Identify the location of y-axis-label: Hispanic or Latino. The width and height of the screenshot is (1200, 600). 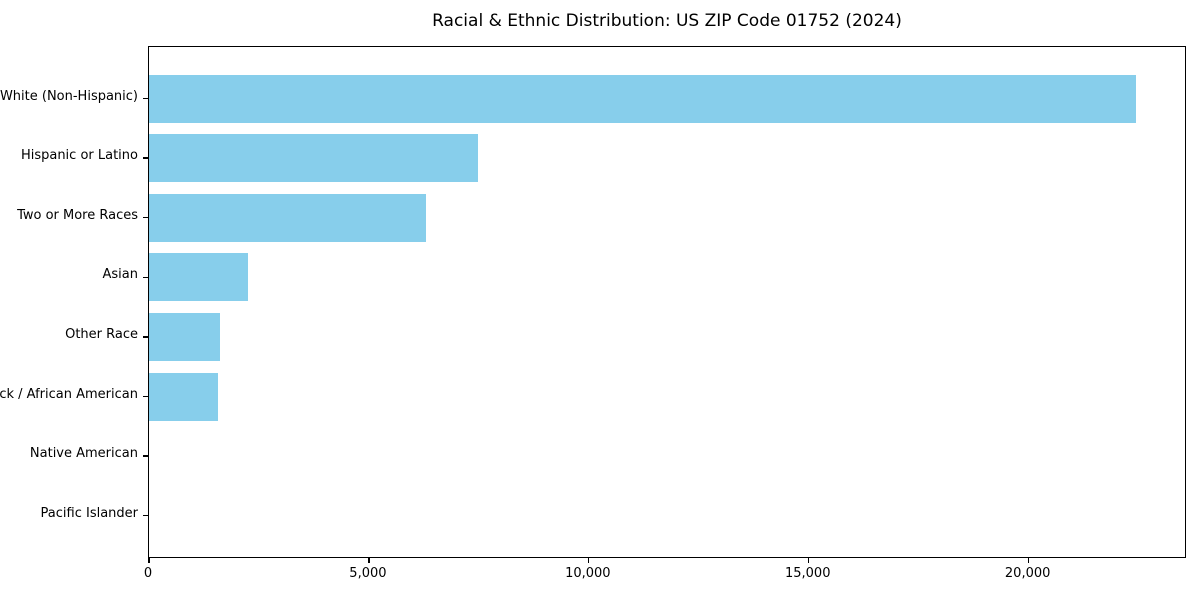
(79, 156).